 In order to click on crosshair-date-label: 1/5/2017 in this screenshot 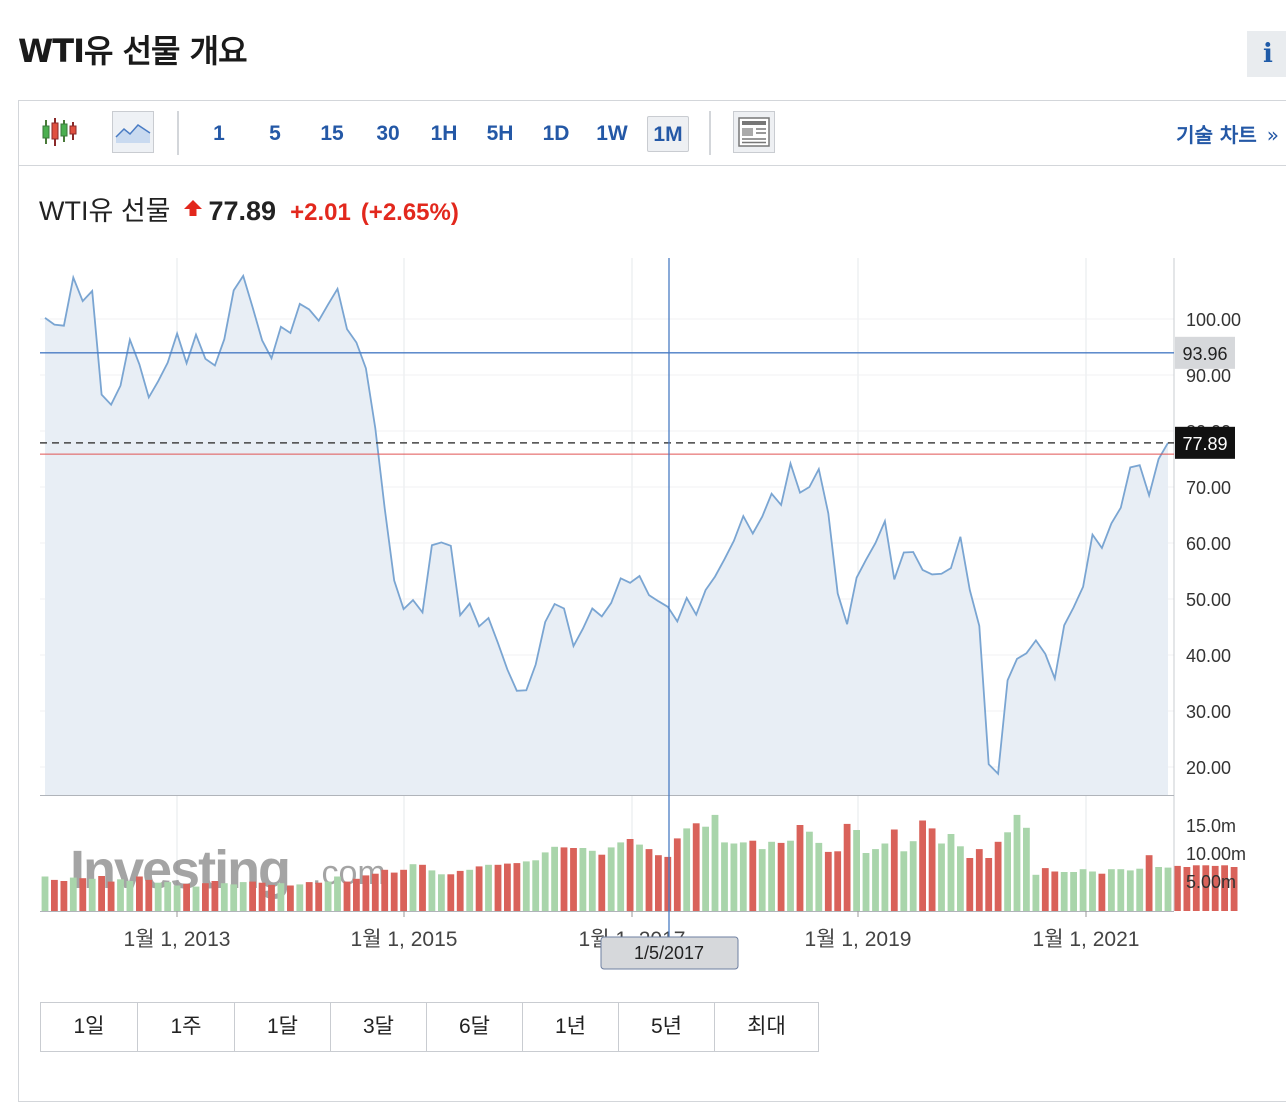, I will do `click(669, 953)`.